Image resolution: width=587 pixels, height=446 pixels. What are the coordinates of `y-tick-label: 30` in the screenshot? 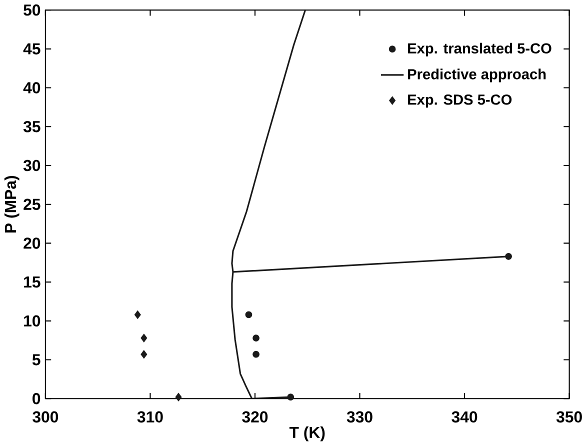 It's located at (31, 166).